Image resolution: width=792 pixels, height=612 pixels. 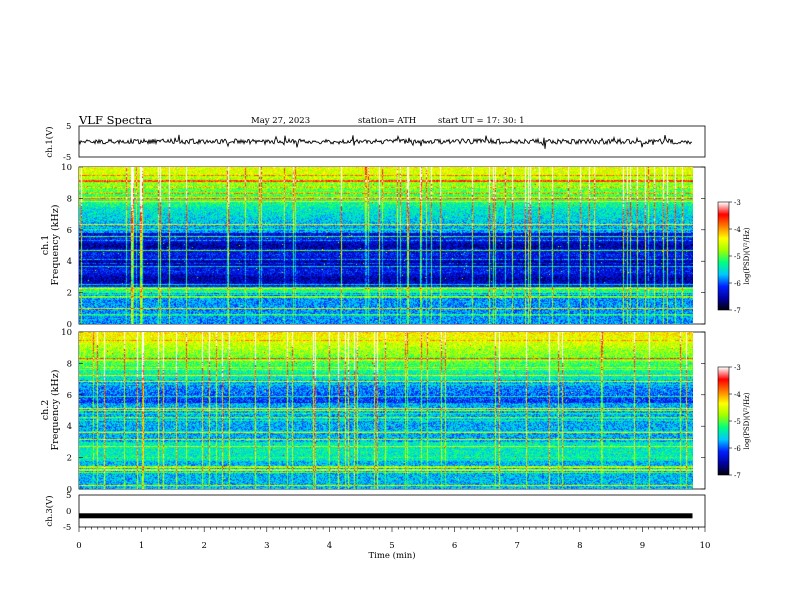 I want to click on ch3-waveform-ylabel: ch.3(V), so click(x=49, y=510).